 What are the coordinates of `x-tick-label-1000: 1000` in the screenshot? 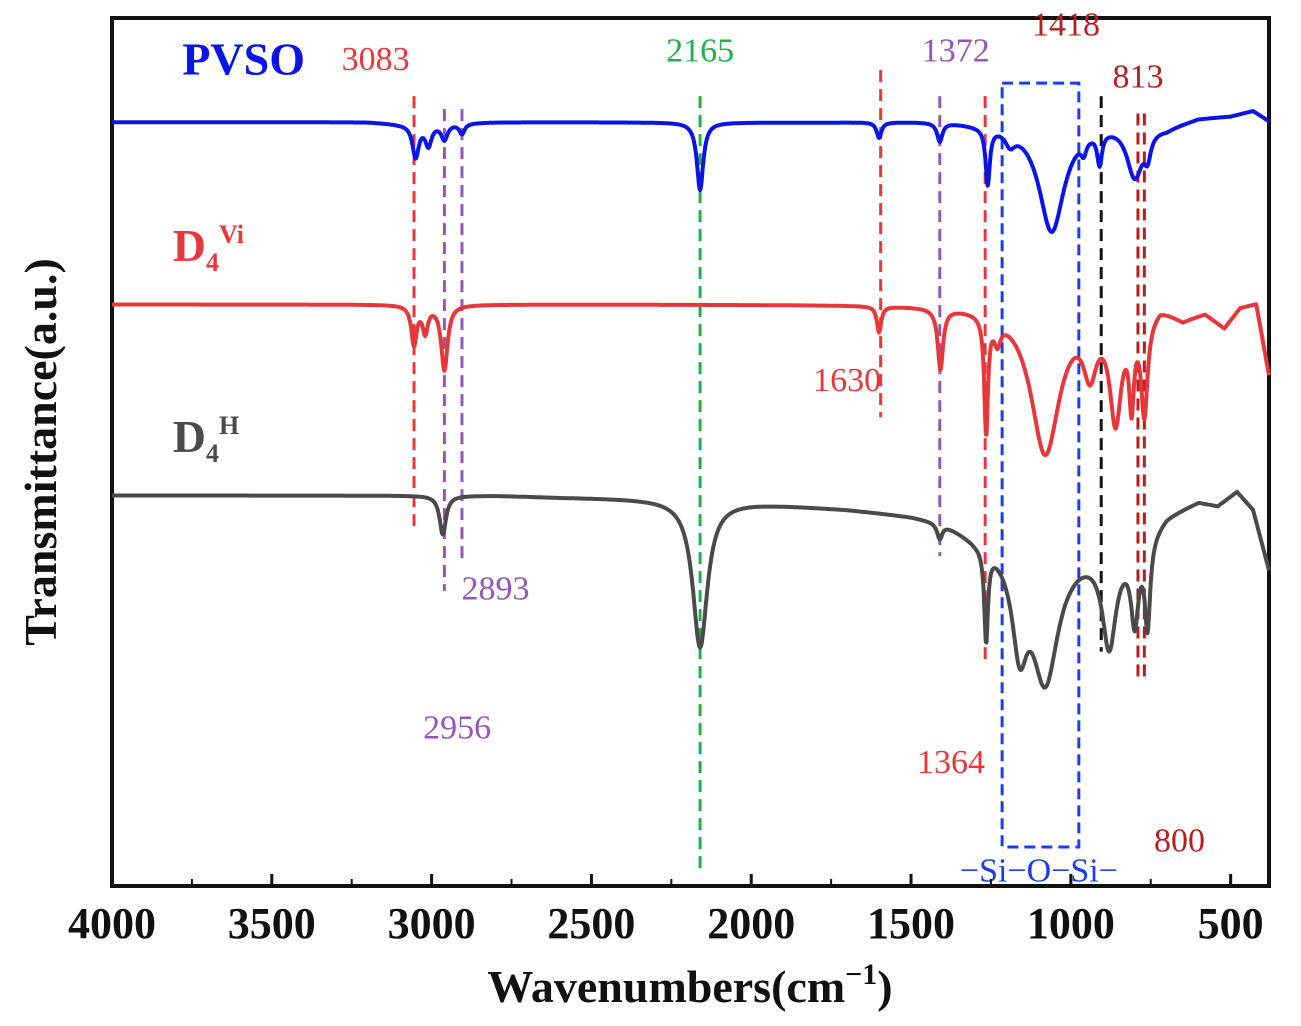 It's located at (1071, 923).